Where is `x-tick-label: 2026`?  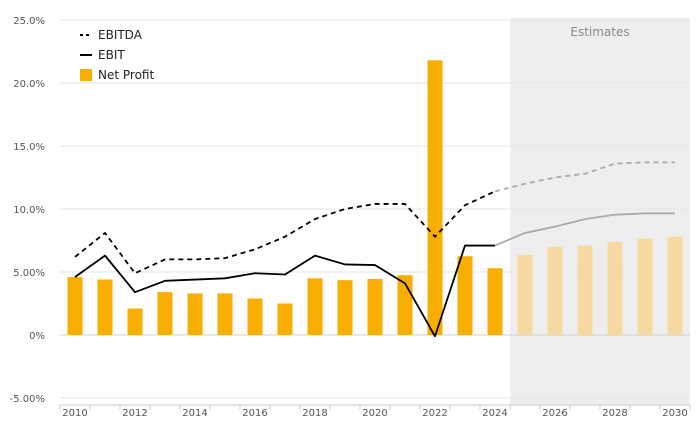 x-tick-label: 2026 is located at coordinates (554, 413).